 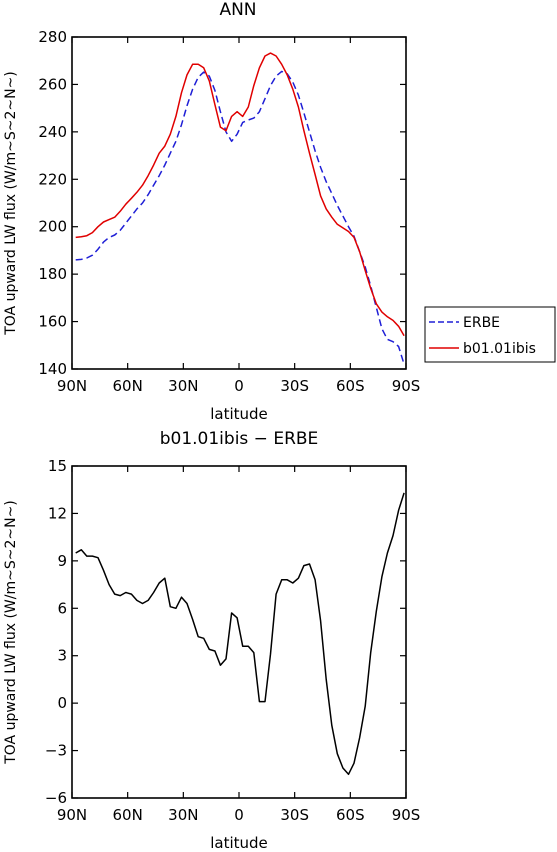 What do you see at coordinates (239, 439) in the screenshot?
I see `chart-title: b01.01ibis − ERBE` at bounding box center [239, 439].